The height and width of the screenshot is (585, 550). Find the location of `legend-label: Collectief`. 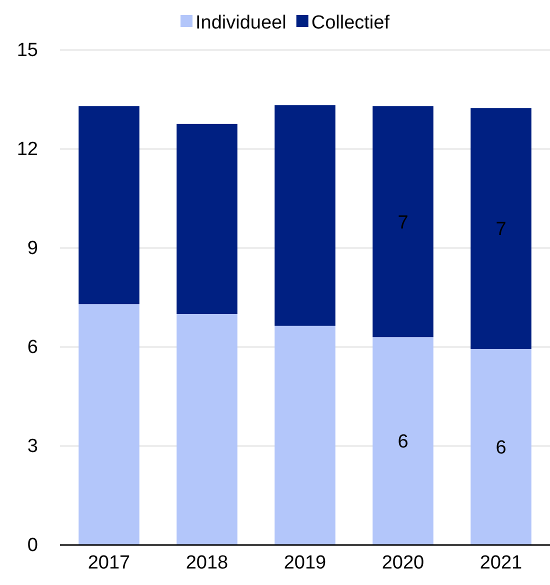

legend-label: Collectief is located at coordinates (350, 23).